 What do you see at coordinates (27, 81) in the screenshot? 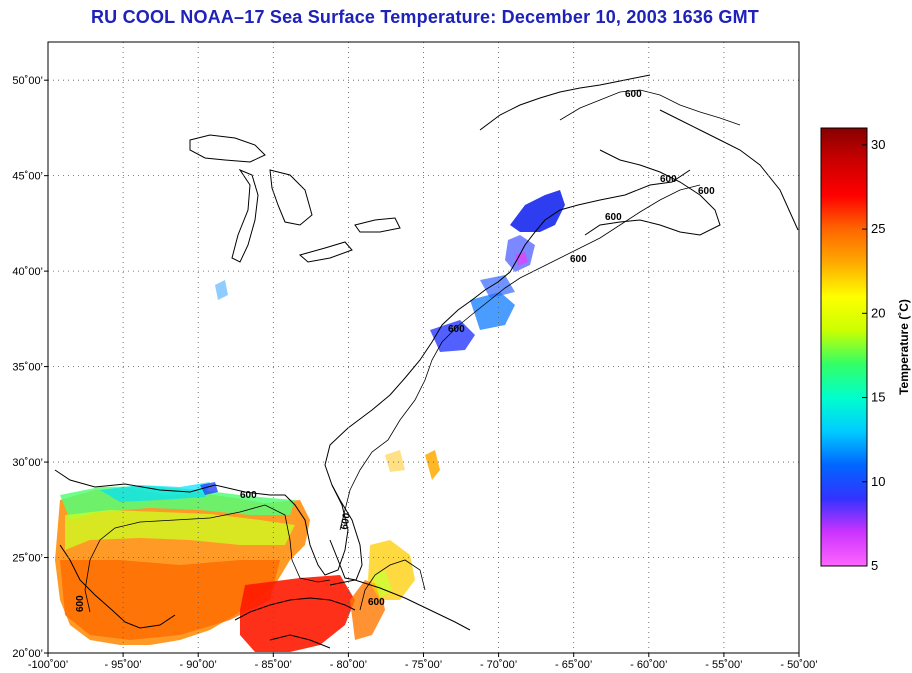
I see `lat-tick-label: 50˚00’` at bounding box center [27, 81].